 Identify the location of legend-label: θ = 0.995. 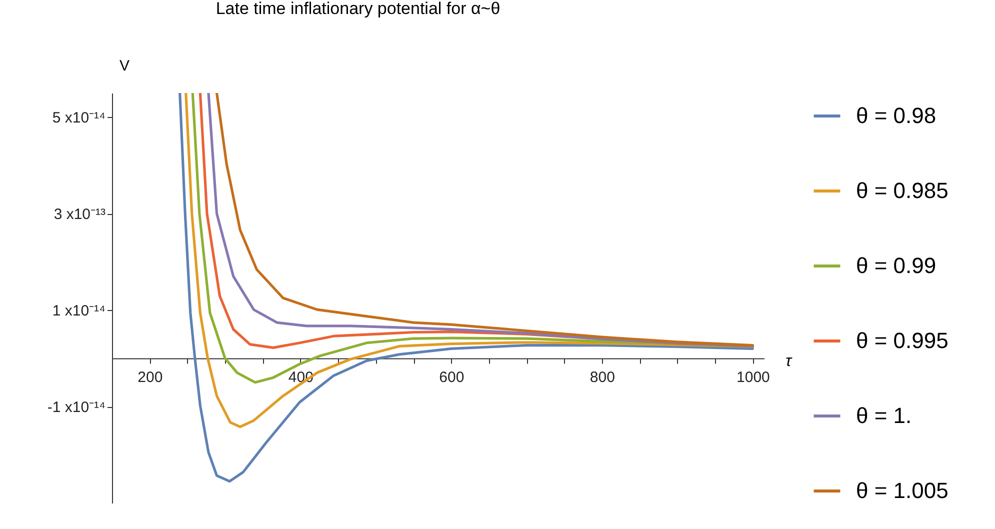
(902, 340).